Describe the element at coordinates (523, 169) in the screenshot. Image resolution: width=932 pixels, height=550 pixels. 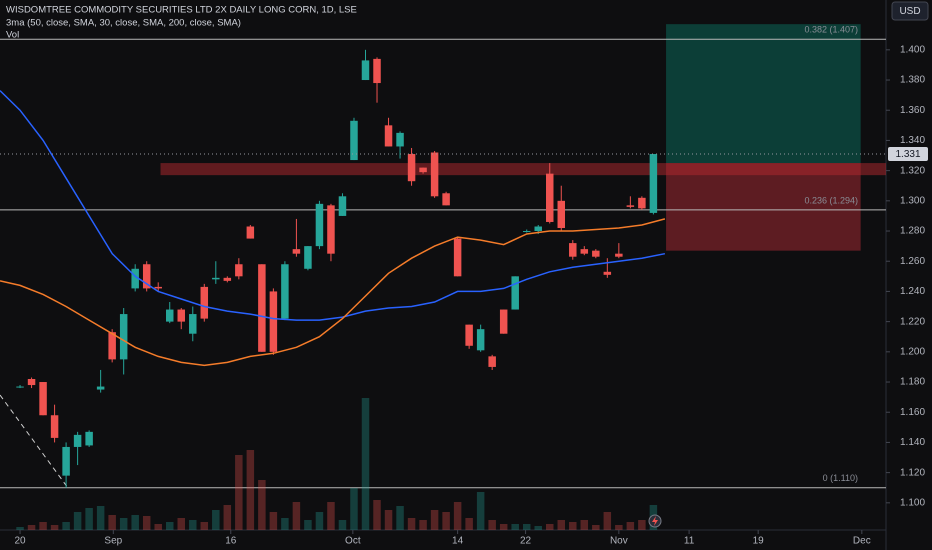
I see `resistance-zone` at that location.